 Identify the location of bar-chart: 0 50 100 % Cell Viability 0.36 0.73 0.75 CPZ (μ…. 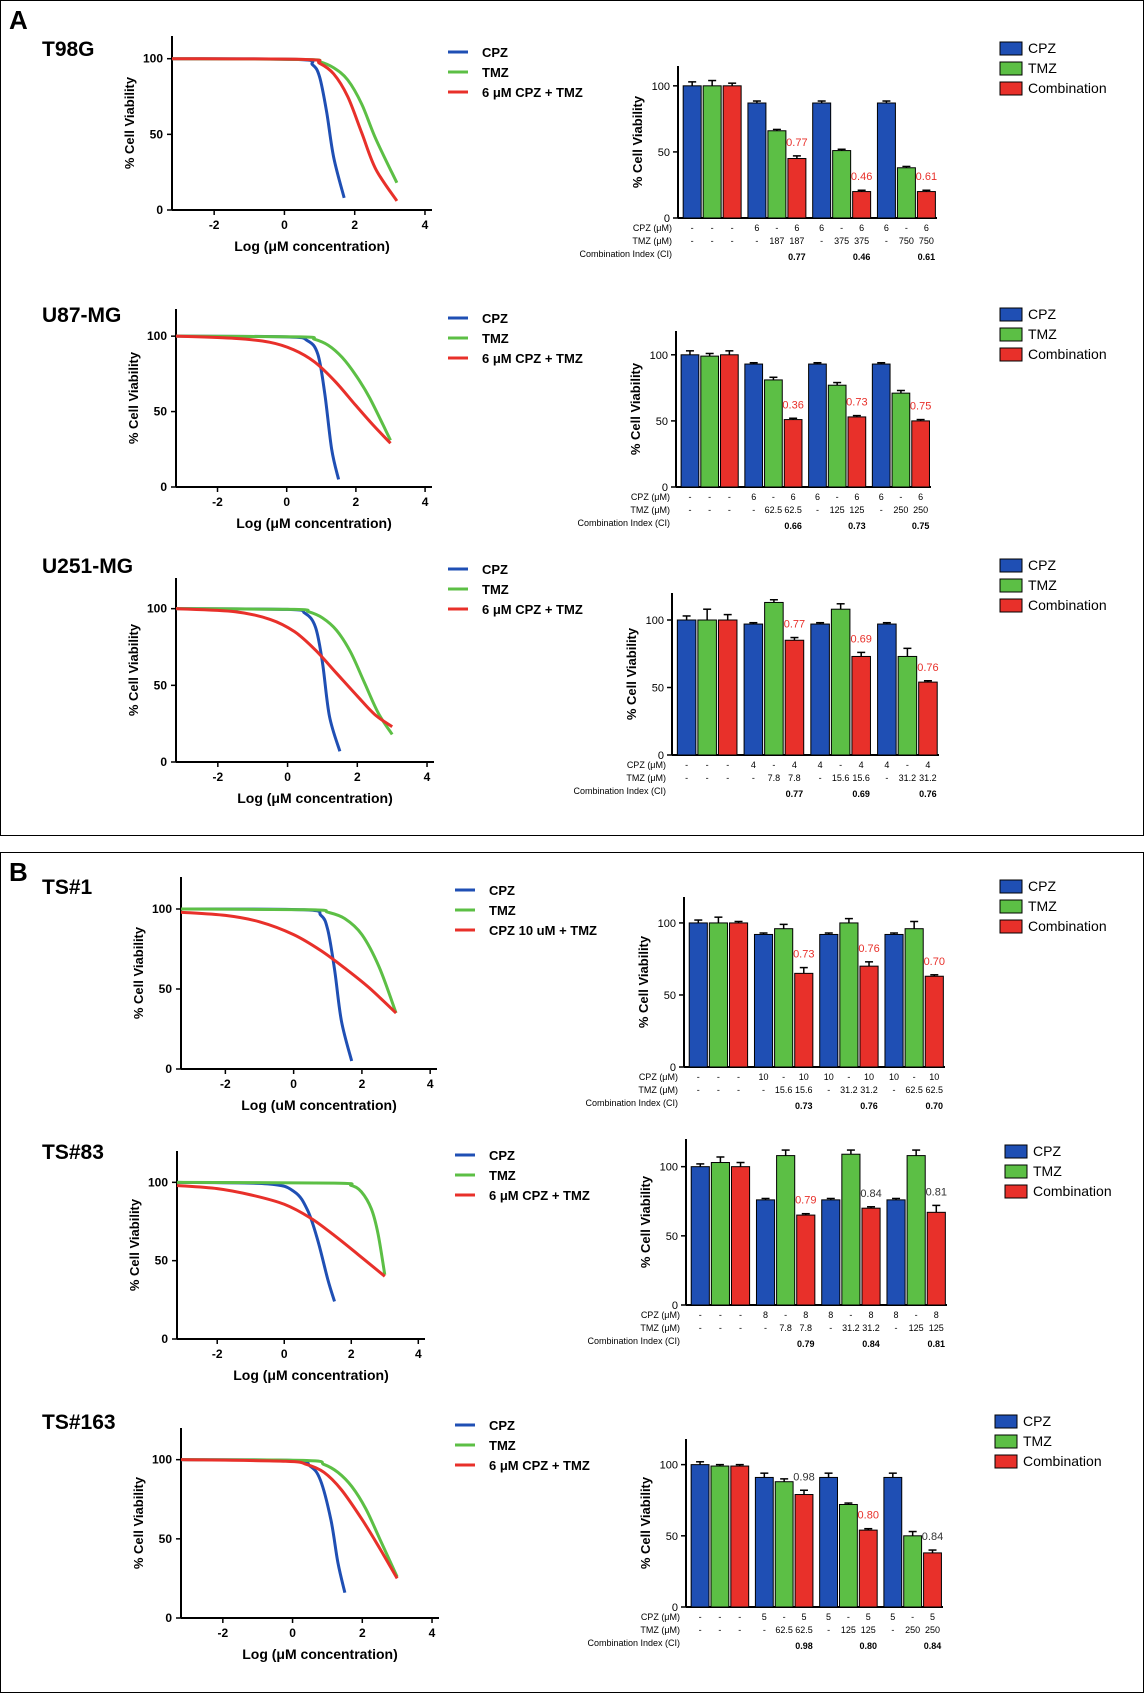
(841, 418).